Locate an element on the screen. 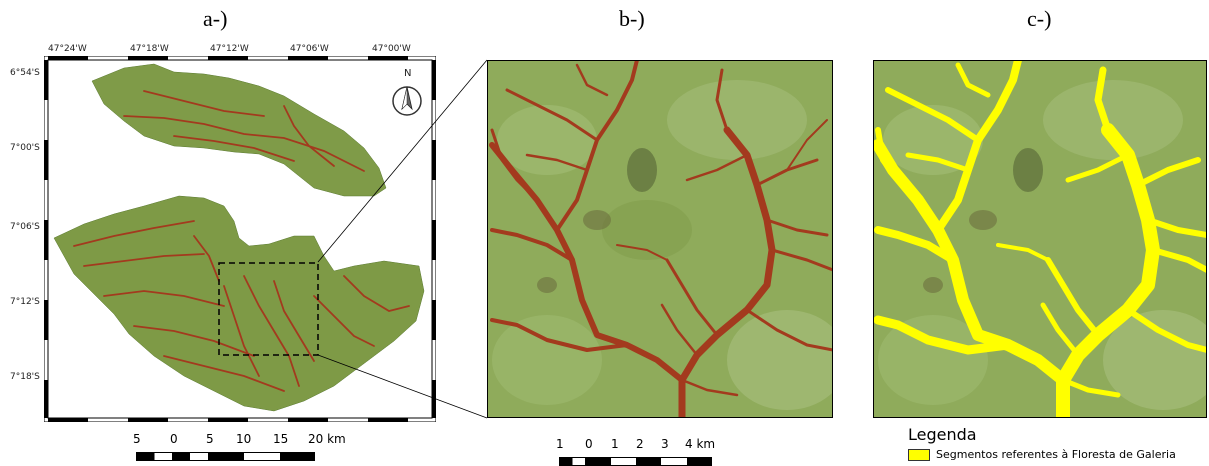 This screenshot has width=1209, height=466. scale-b-label-2: 0 is located at coordinates (589, 444).